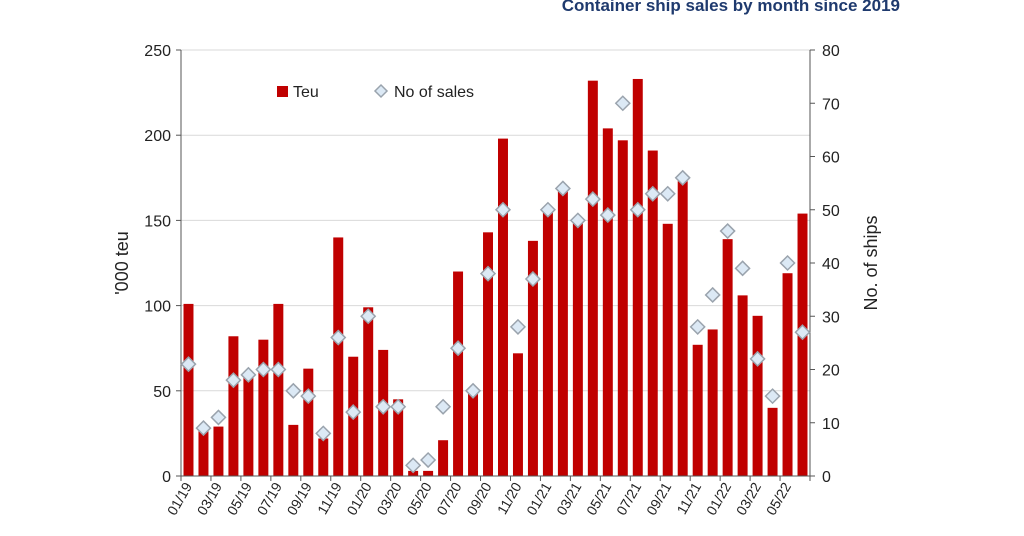 This screenshot has width=1024, height=536. What do you see at coordinates (263, 369) in the screenshot?
I see `sales-point-06/19` at bounding box center [263, 369].